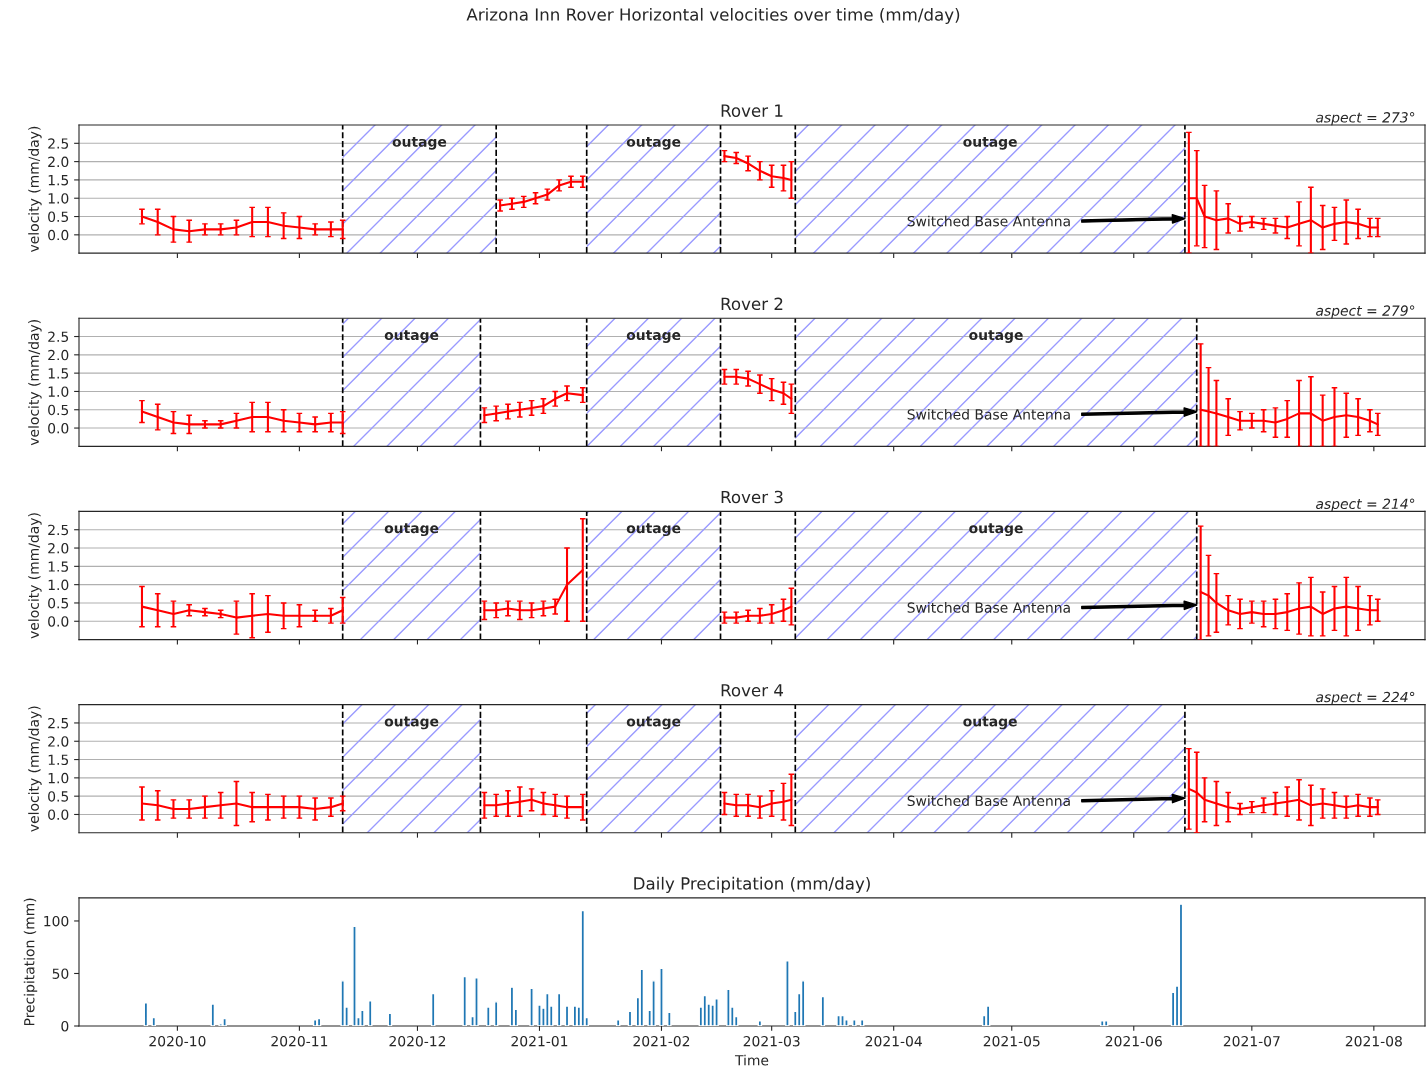 This screenshot has width=1427, height=1074. Describe the element at coordinates (752, 304) in the screenshot. I see `chart-title: Rover 2` at that location.